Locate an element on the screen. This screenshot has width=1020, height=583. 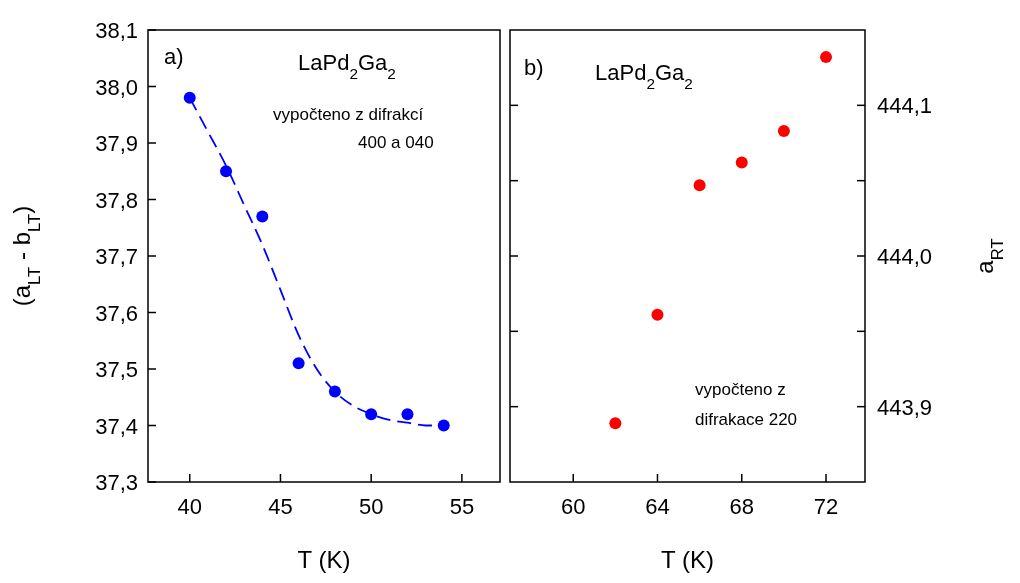
y-tick-label: 37,9 is located at coordinates (116, 143).